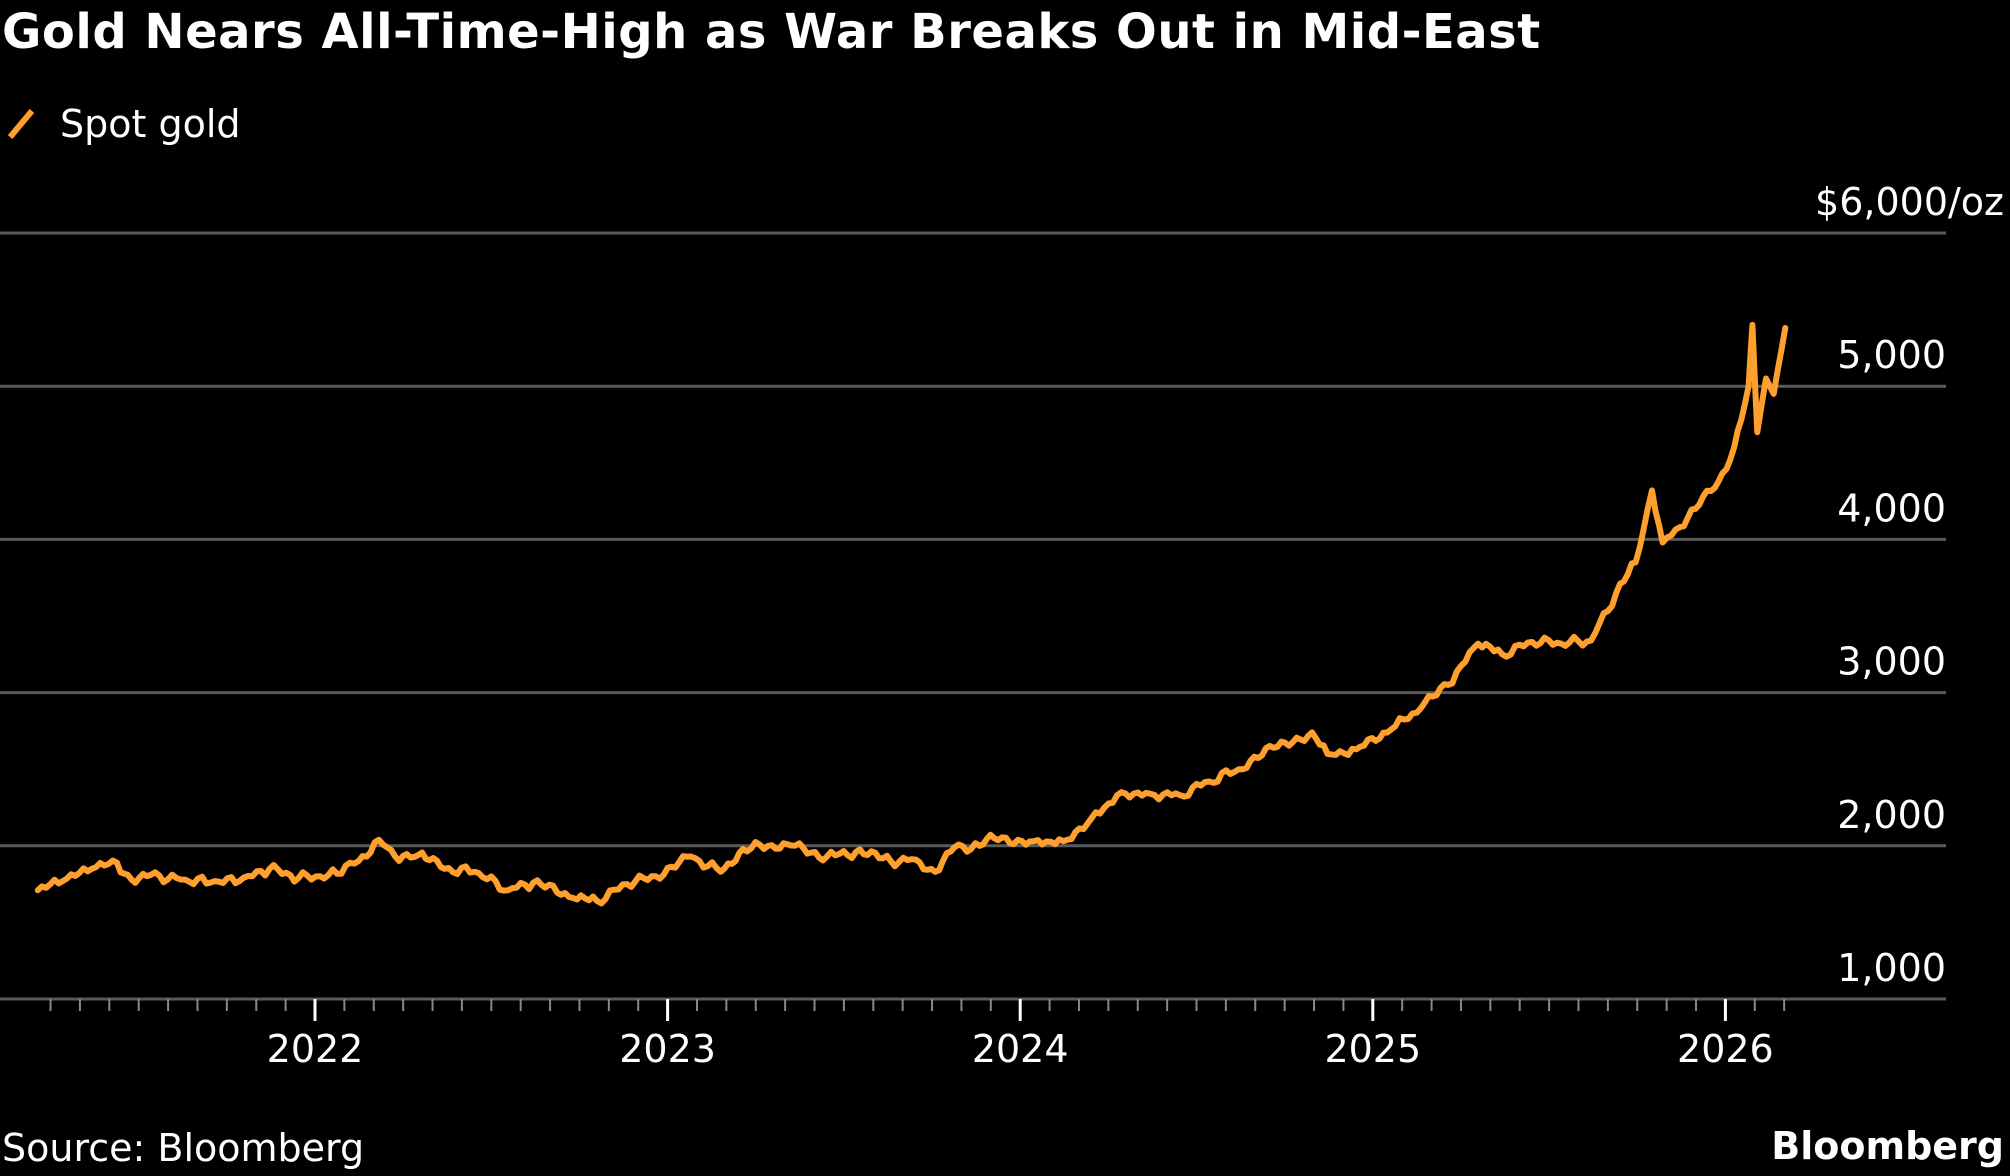  I want to click on y-tick-label-4000: 4,000, so click(1891, 508).